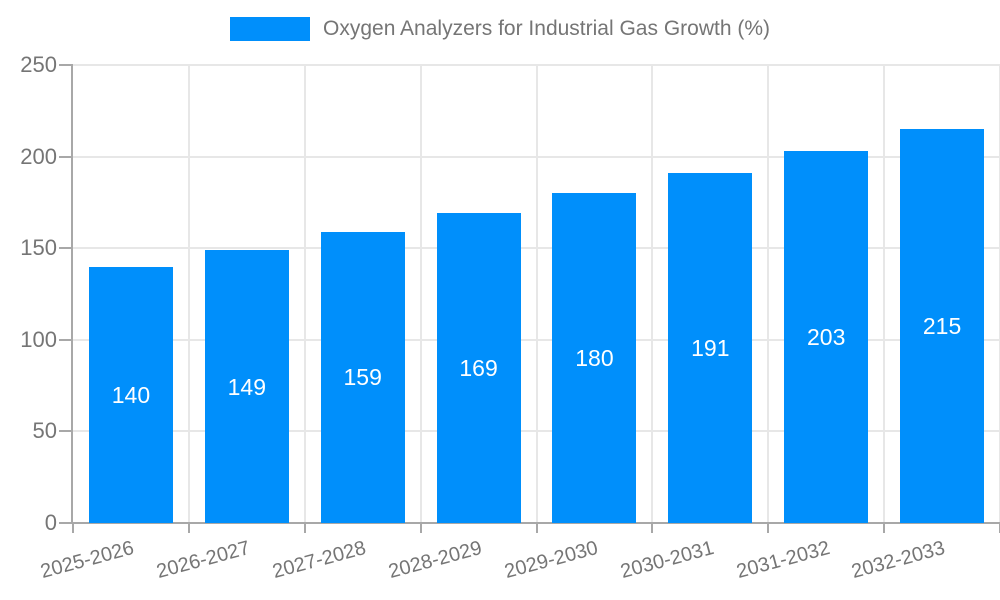 The image size is (1000, 600). I want to click on x-axis-label: 2030-2031, so click(667, 560).